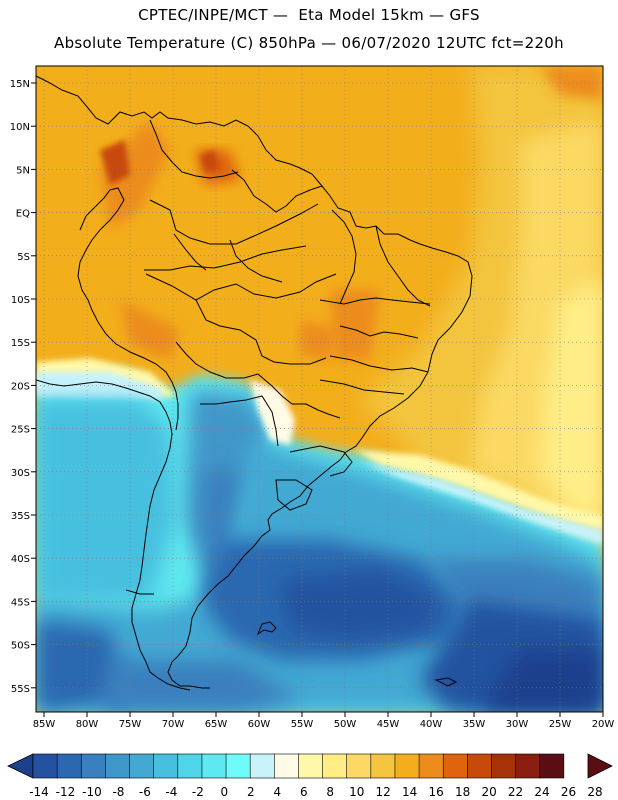 The height and width of the screenshot is (800, 618). Describe the element at coordinates (277, 792) in the screenshot. I see `colorbar-label: 4` at that location.